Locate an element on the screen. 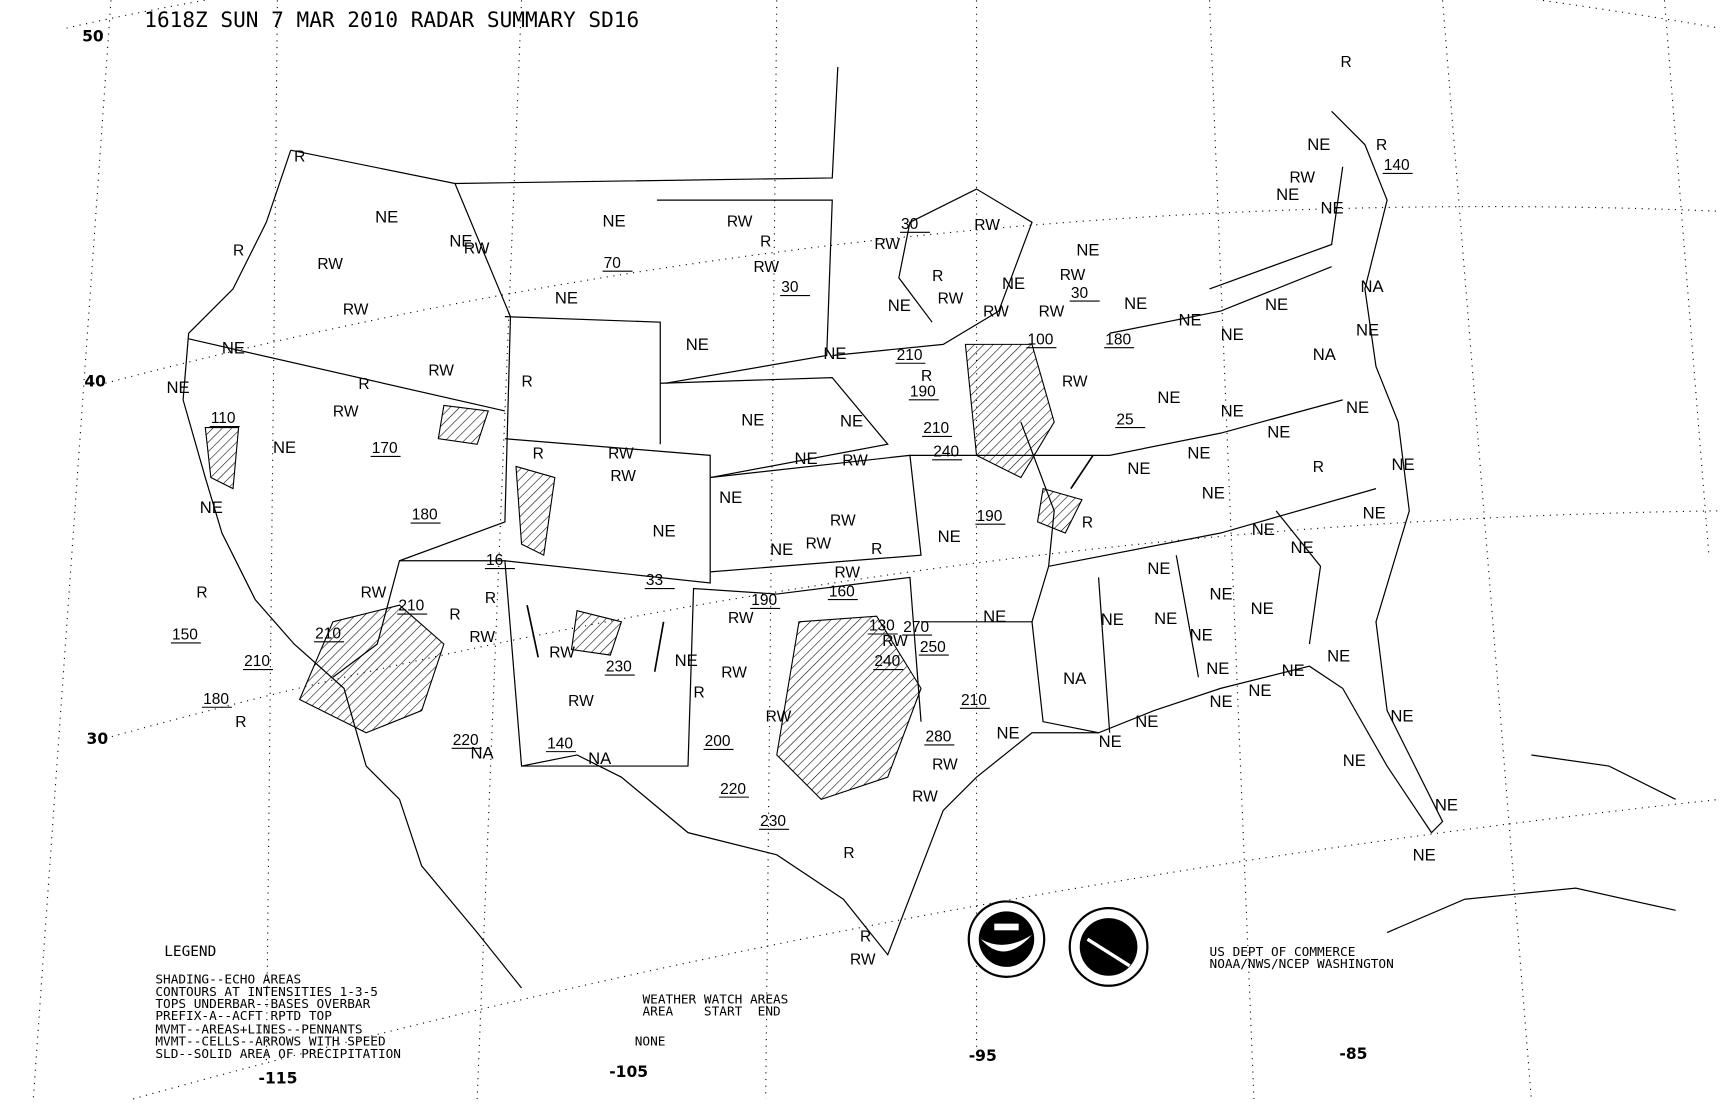  legend-line: MVMT--AREAS+LINES--PENNANTS is located at coordinates (258, 1029).